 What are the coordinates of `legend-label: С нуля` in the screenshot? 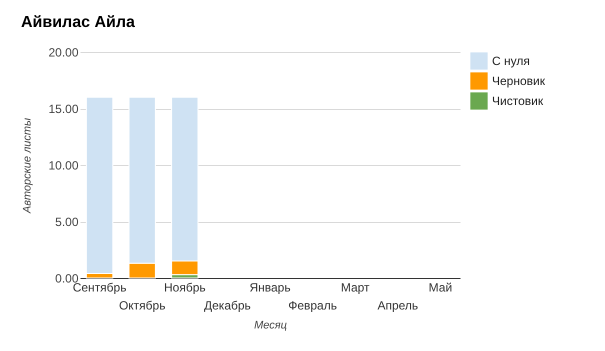 It's located at (511, 61).